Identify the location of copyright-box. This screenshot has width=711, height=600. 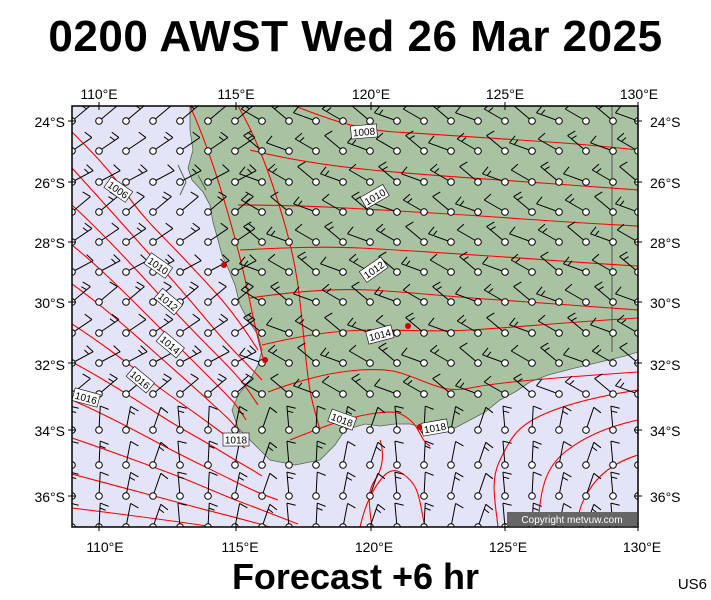
(572, 519).